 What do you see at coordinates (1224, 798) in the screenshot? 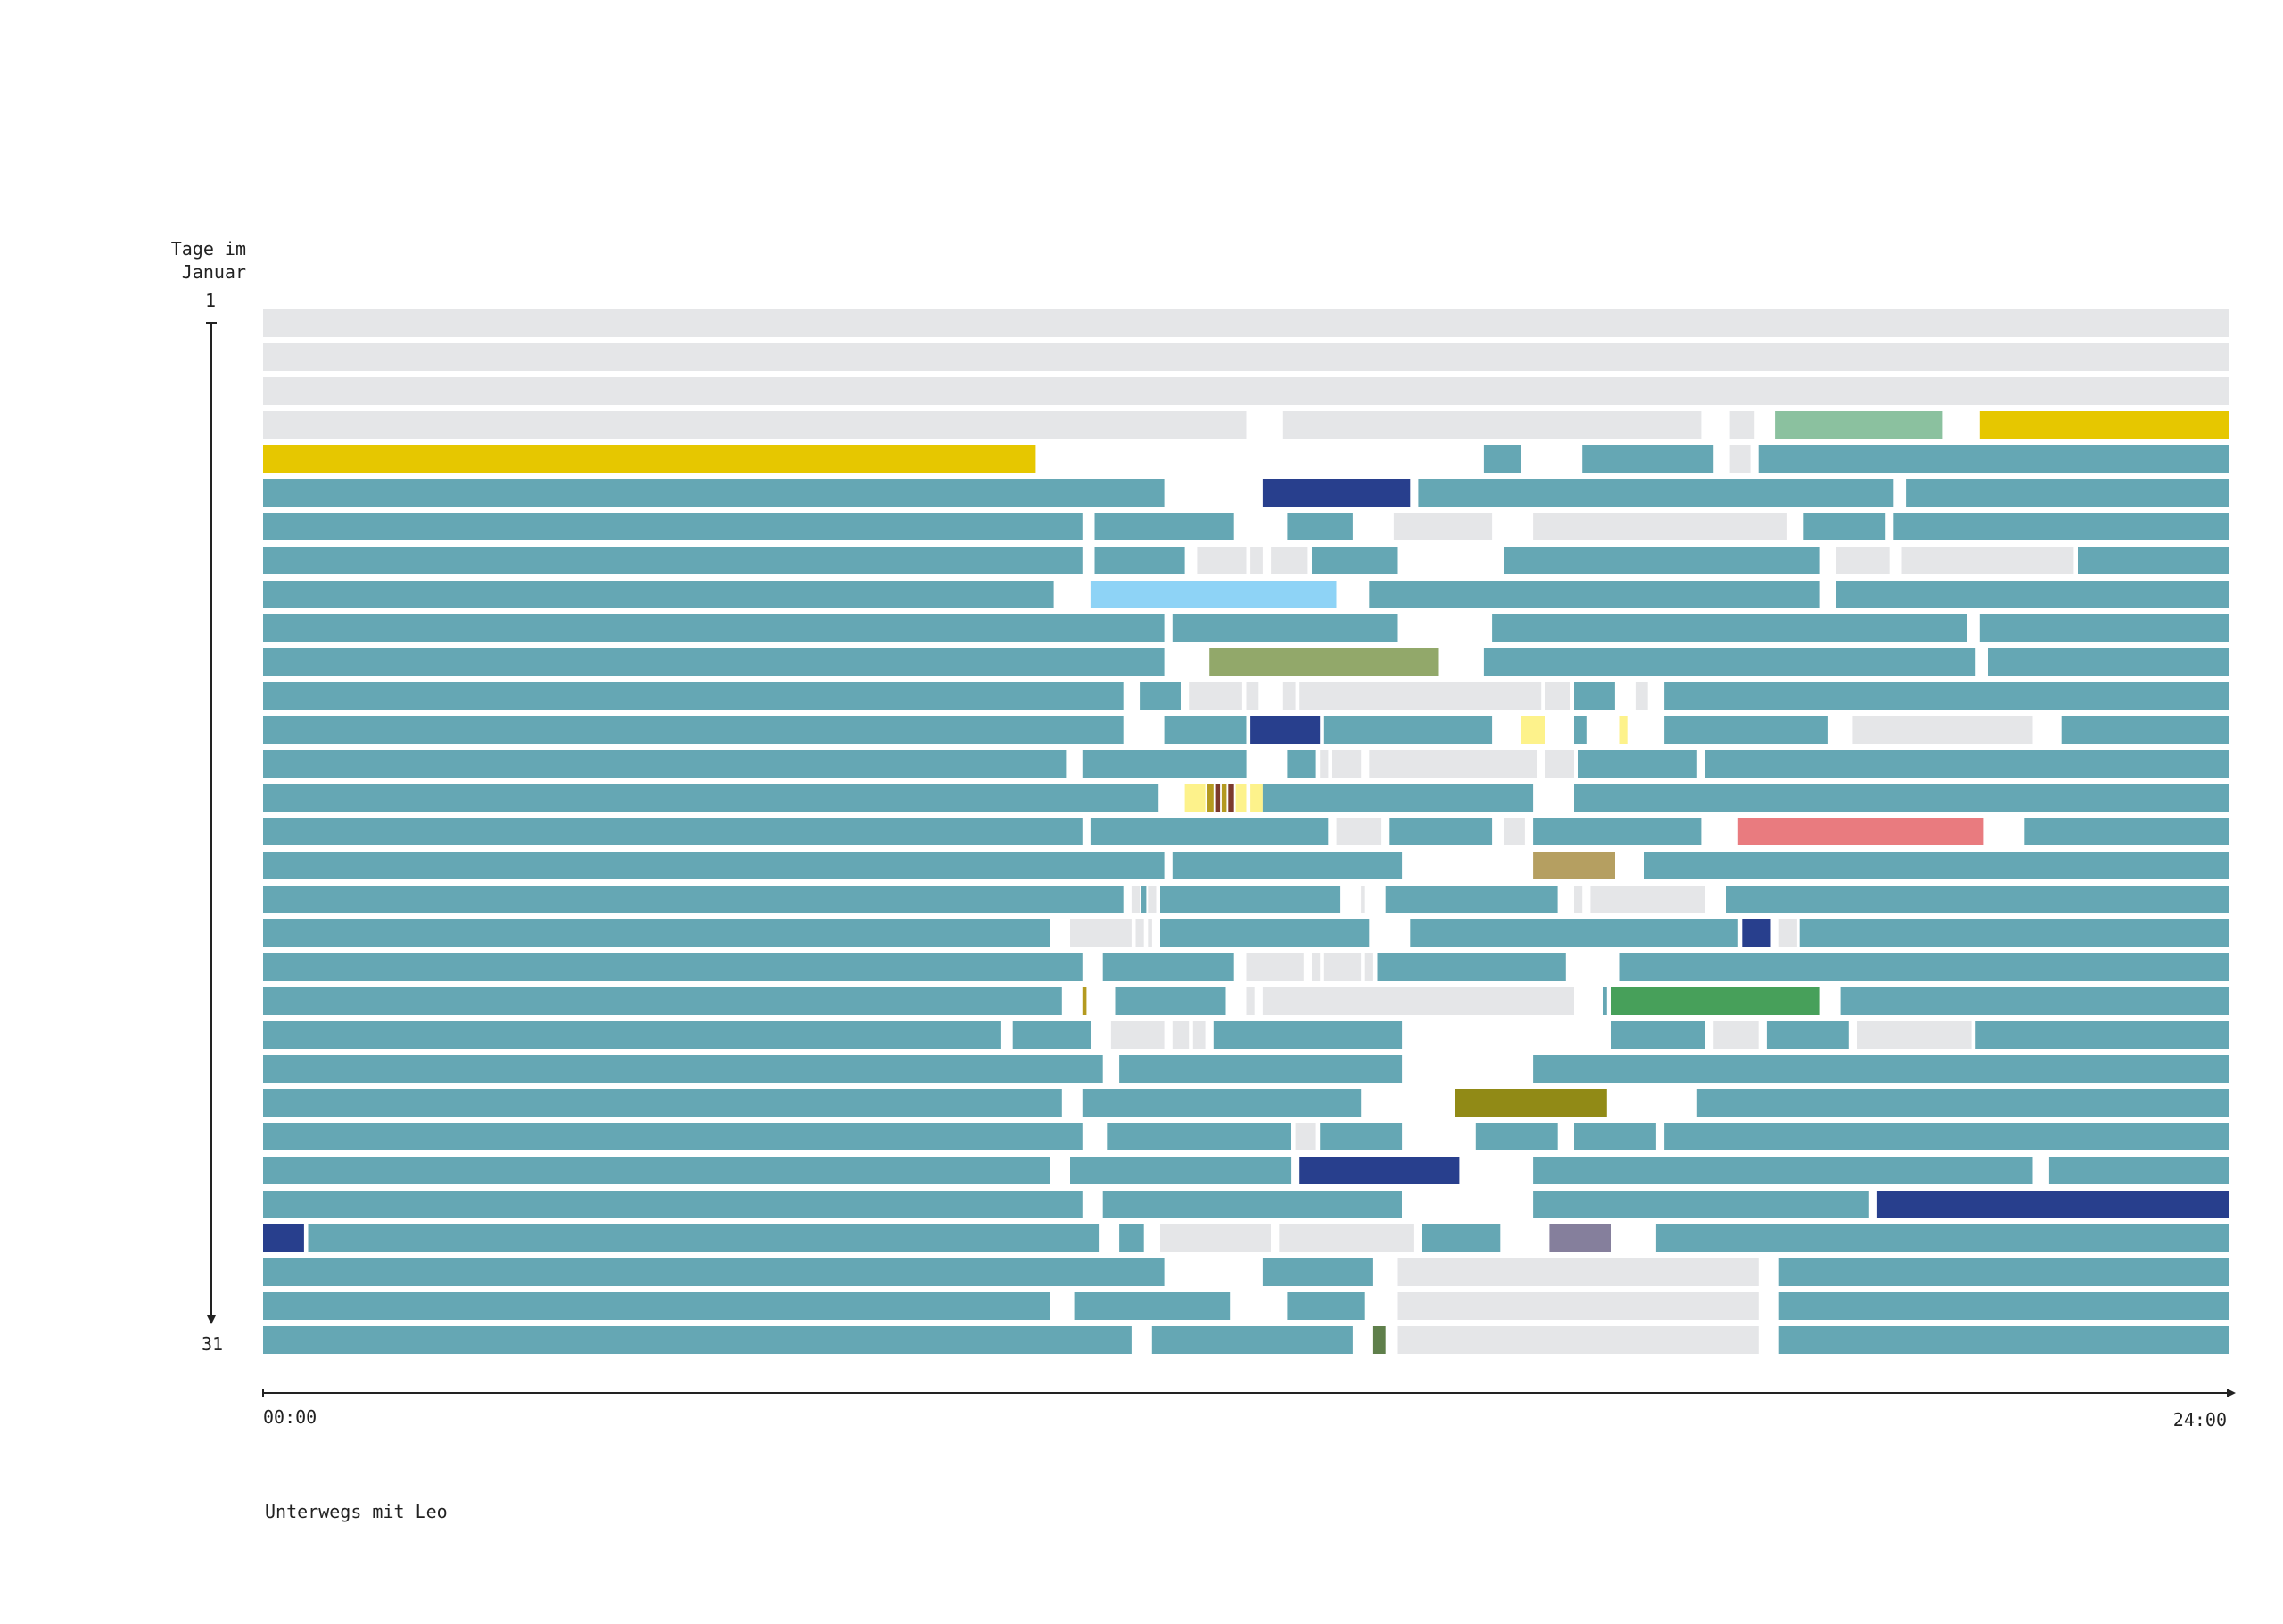
I see `segment-ochre` at bounding box center [1224, 798].